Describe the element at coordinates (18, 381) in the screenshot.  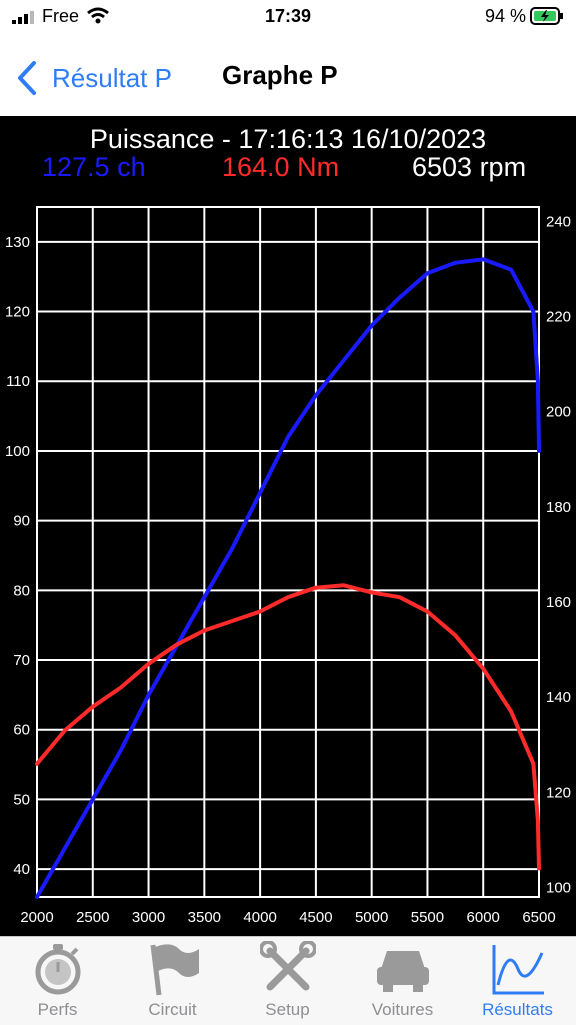
I see `y-left-tick-label: 110` at that location.